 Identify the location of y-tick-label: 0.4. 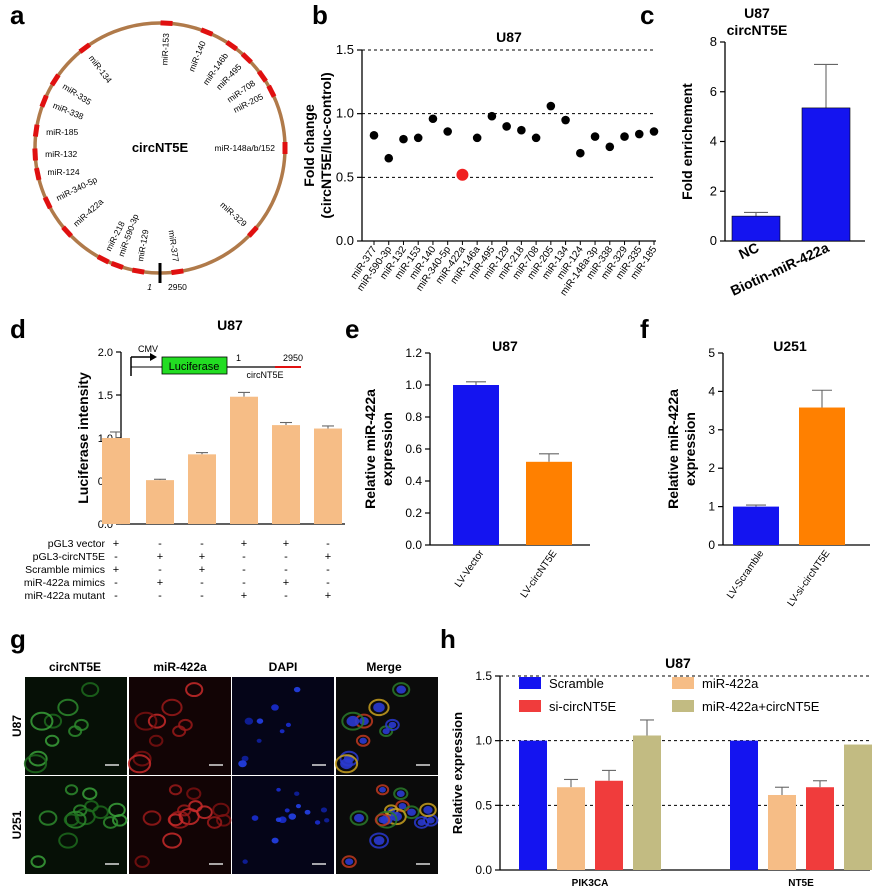
(413, 481).